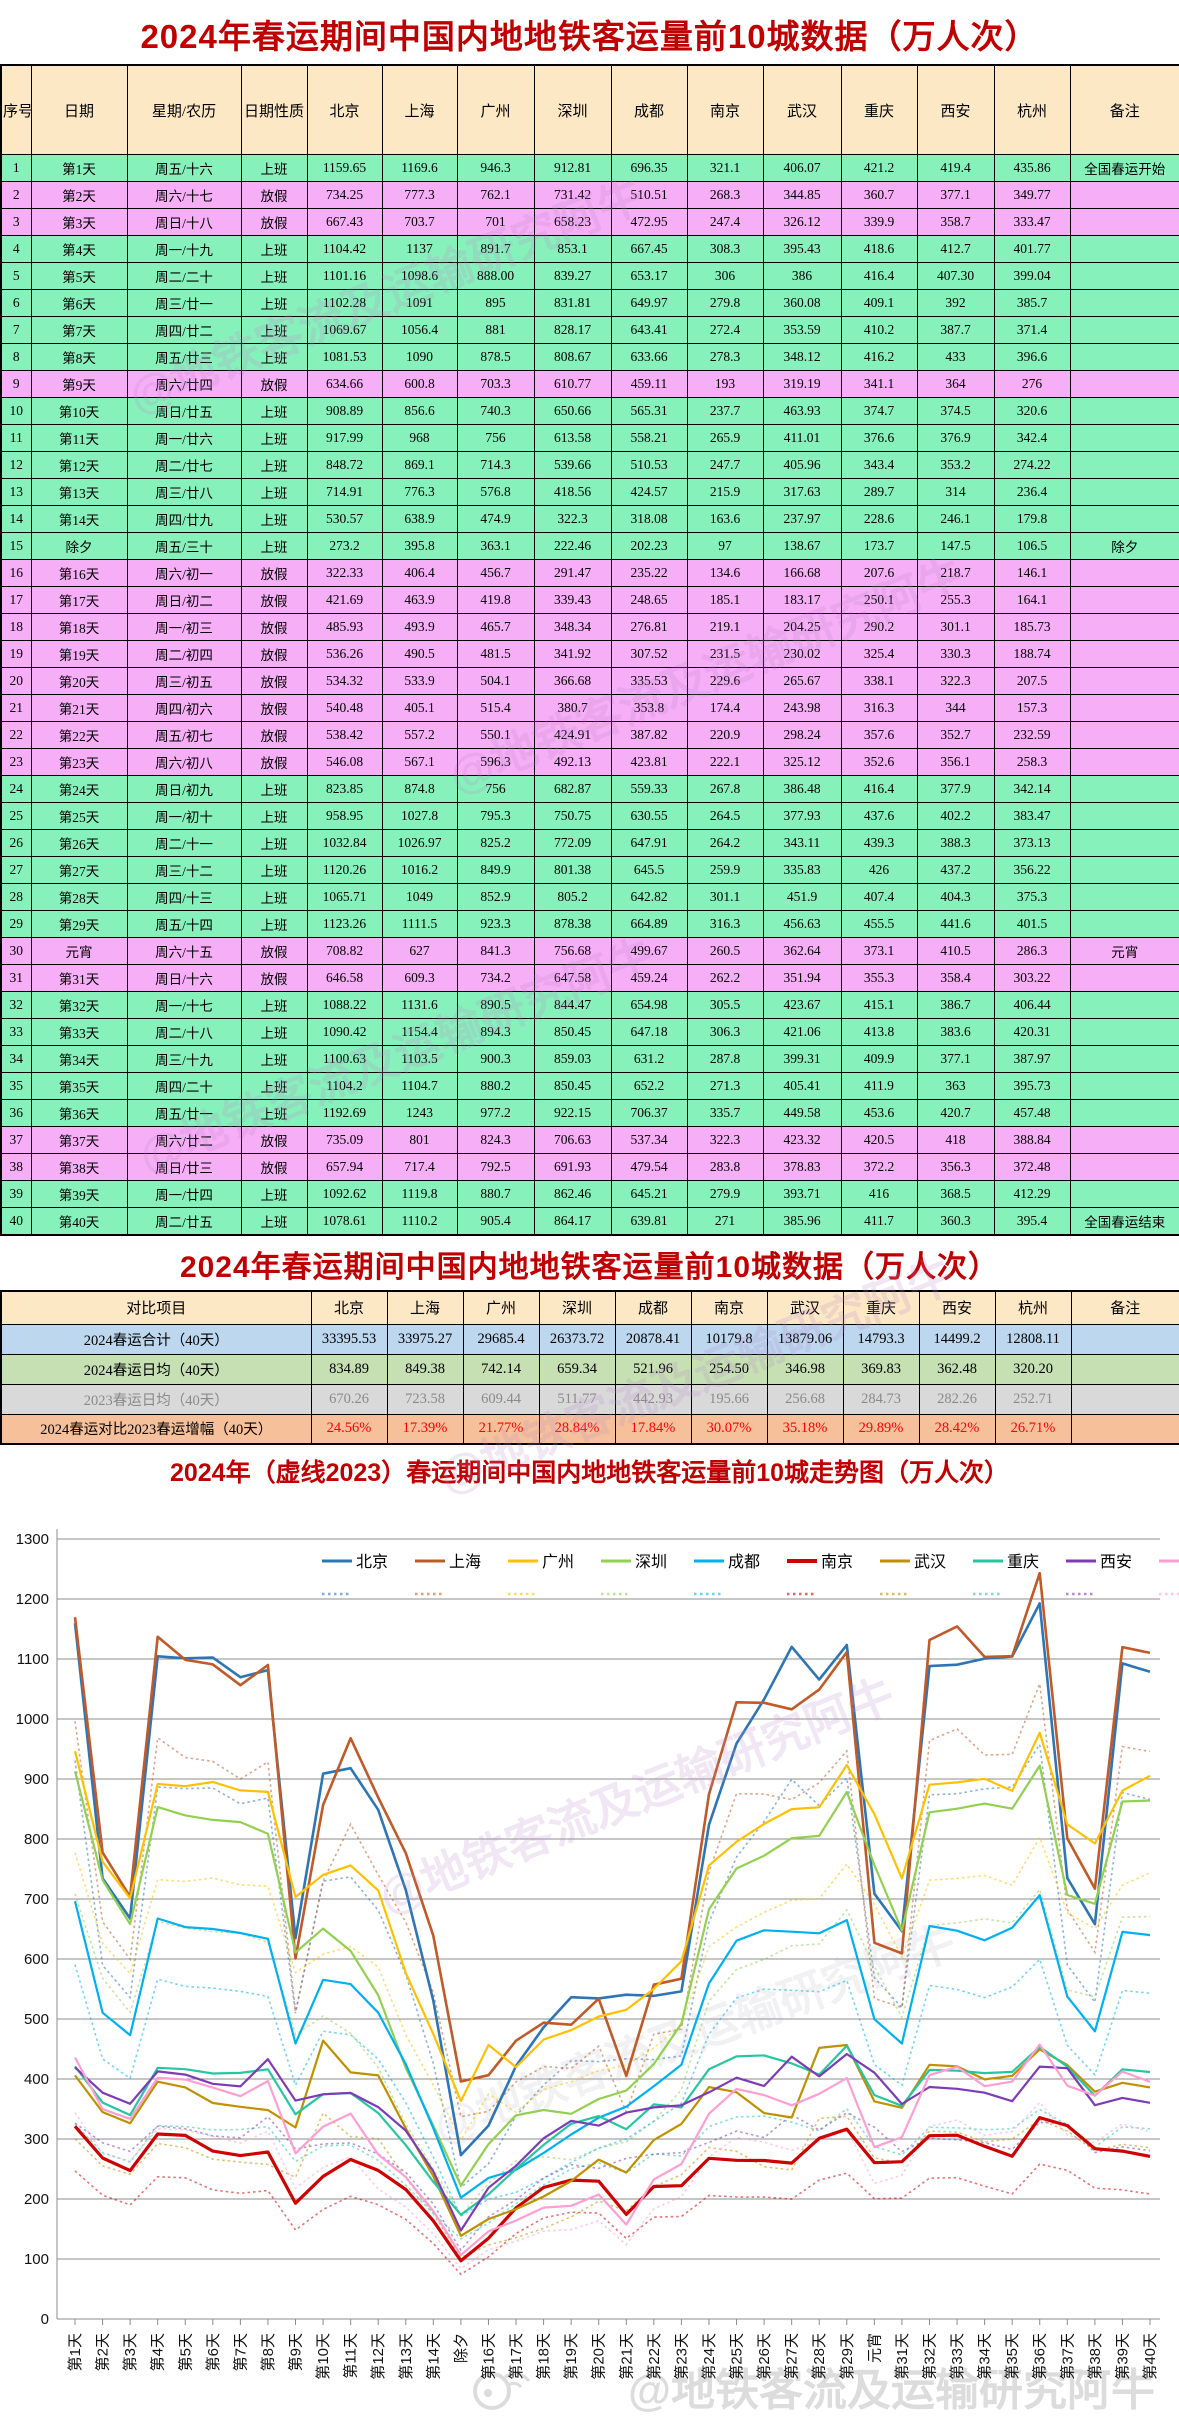  Describe the element at coordinates (32, 1599) in the screenshot. I see `y-axis-label: 1200` at that location.